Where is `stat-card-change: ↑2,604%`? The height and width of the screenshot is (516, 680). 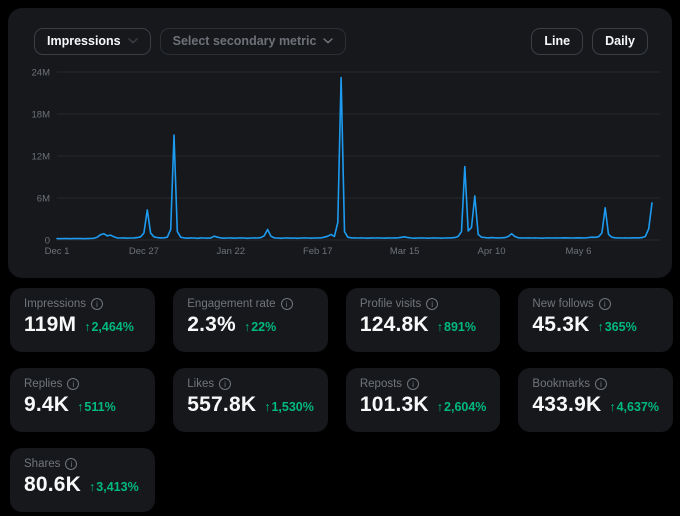
stat-card-change: ↑2,604% is located at coordinates (461, 407).